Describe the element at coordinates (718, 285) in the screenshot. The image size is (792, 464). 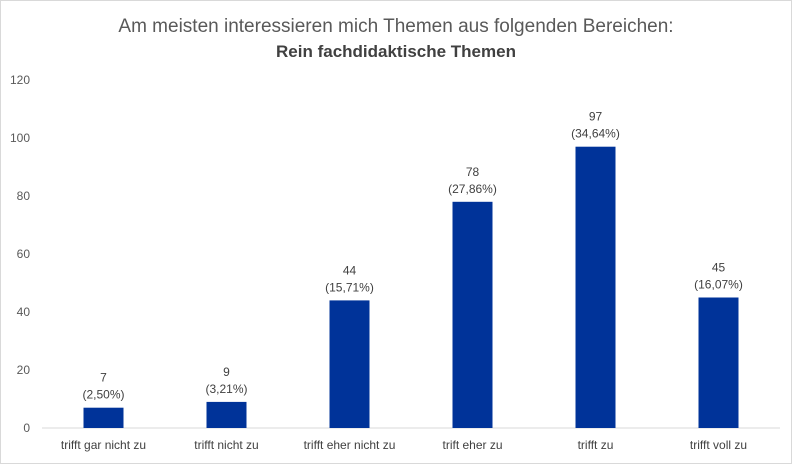
I see `data-label-percent: (16,07%)` at that location.